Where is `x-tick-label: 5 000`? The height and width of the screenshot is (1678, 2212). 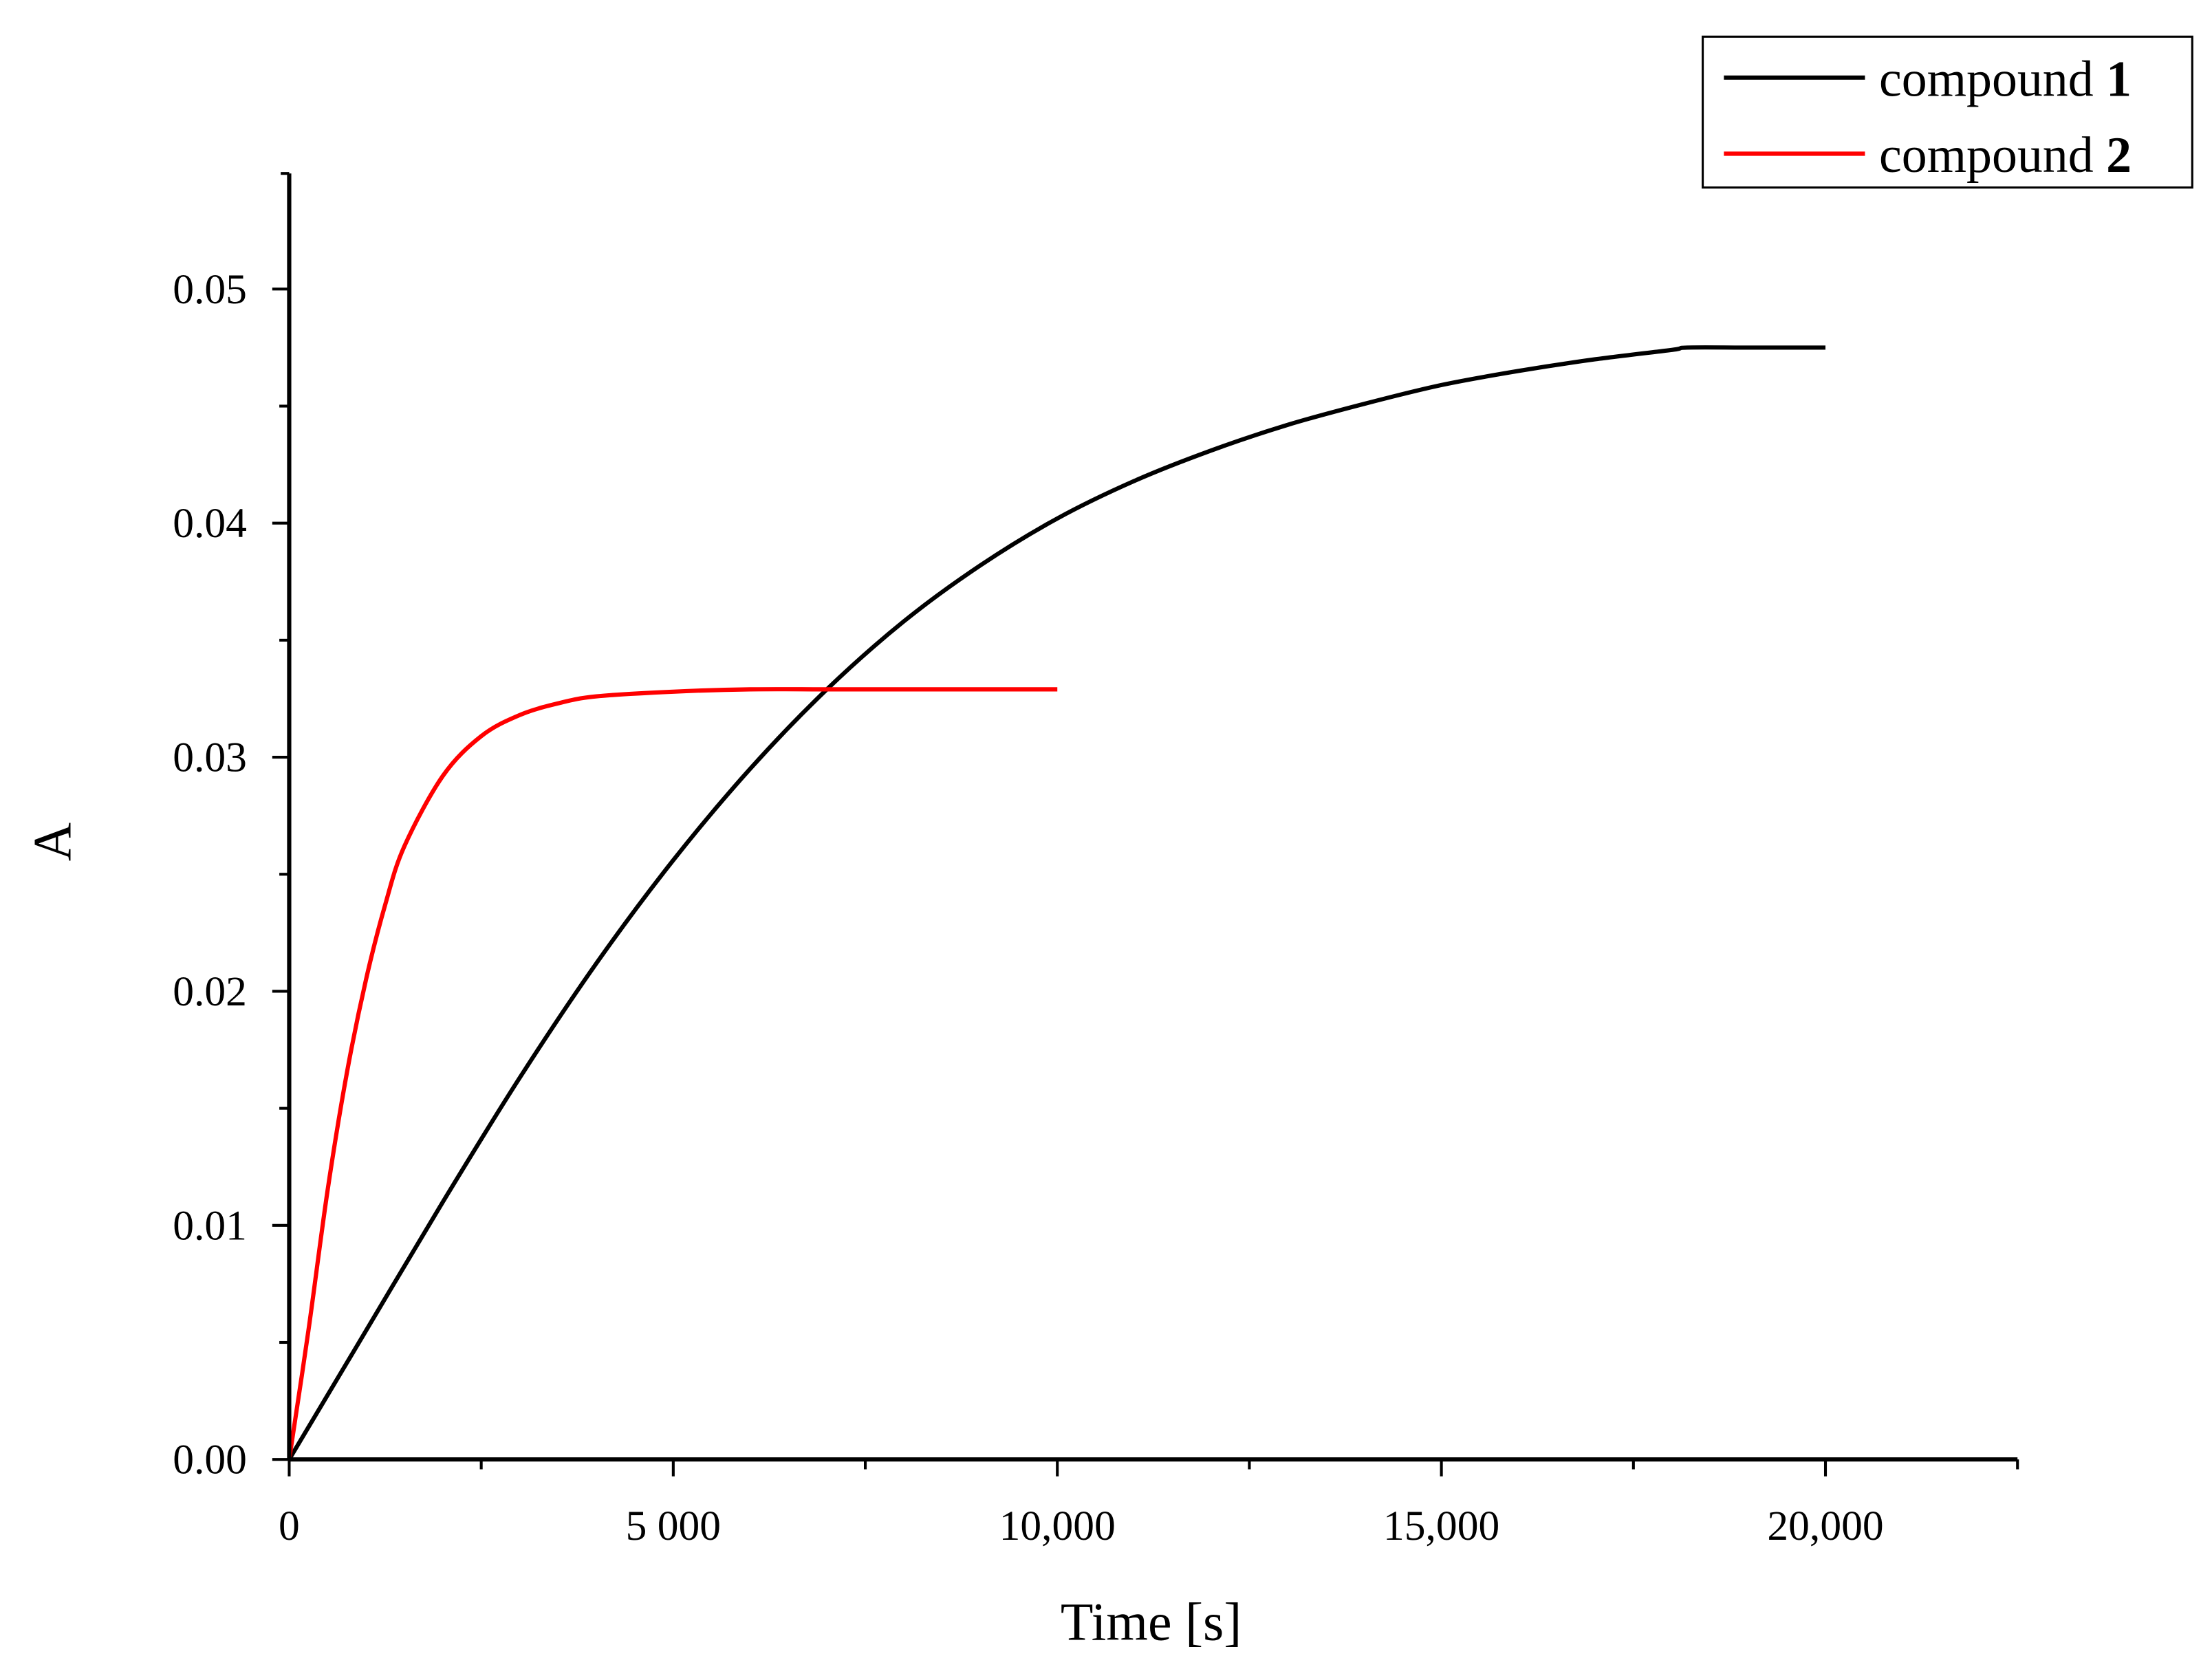
x-tick-label: 5 000 is located at coordinates (673, 1526).